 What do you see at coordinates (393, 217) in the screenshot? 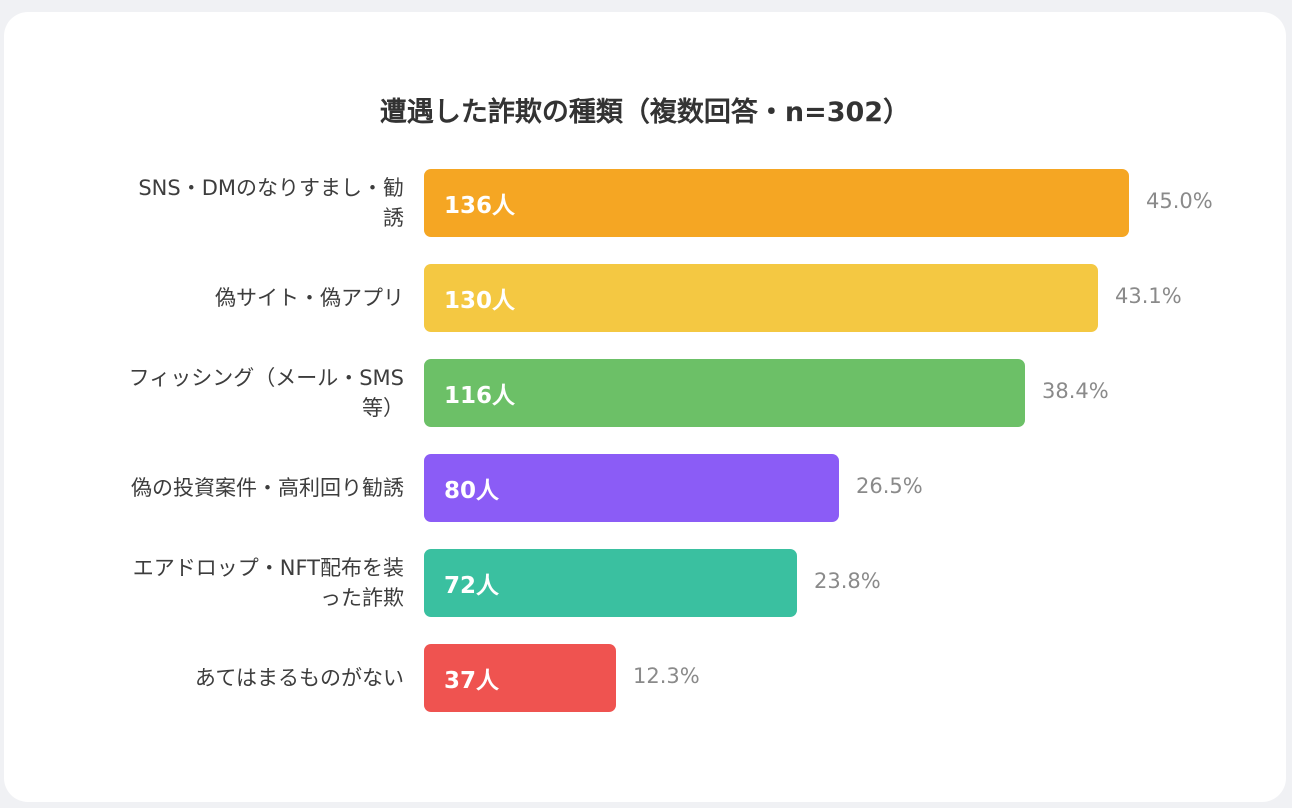
I see `category-label-line: 誘` at bounding box center [393, 217].